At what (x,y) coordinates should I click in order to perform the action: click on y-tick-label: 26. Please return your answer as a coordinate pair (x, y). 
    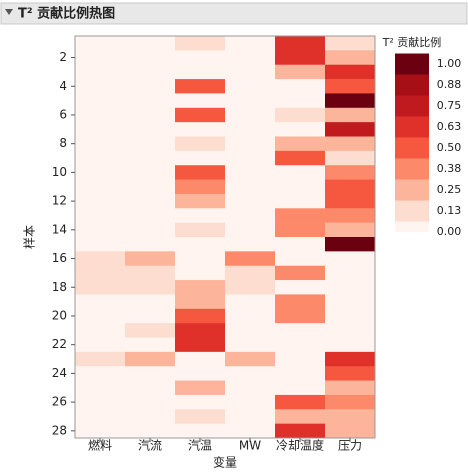
    Looking at the image, I should click on (59, 402).